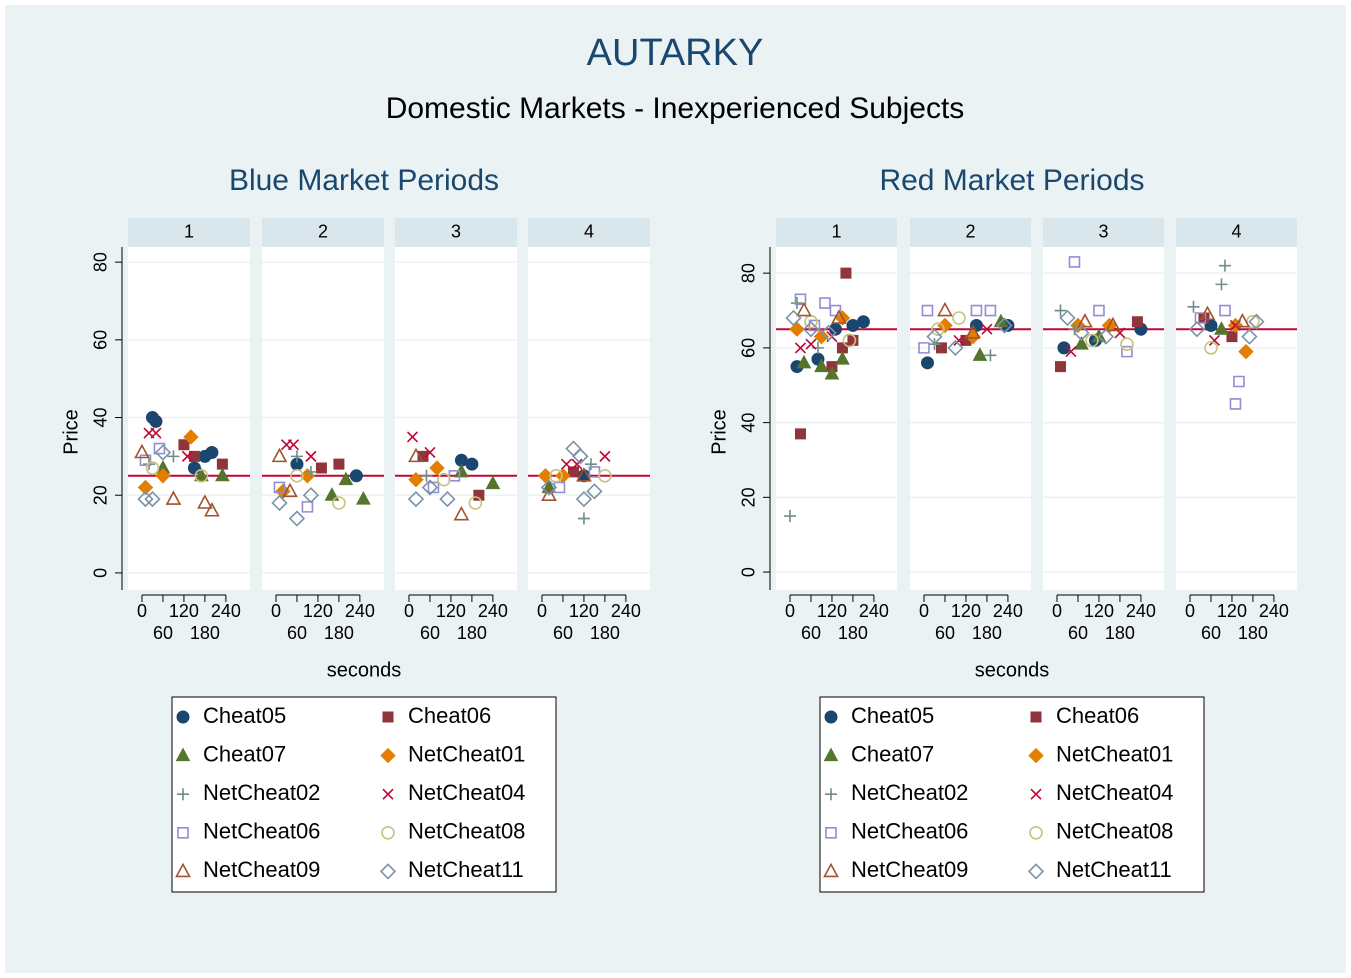 The image size is (1351, 978). I want to click on y-axis-title: Price, so click(71, 432).